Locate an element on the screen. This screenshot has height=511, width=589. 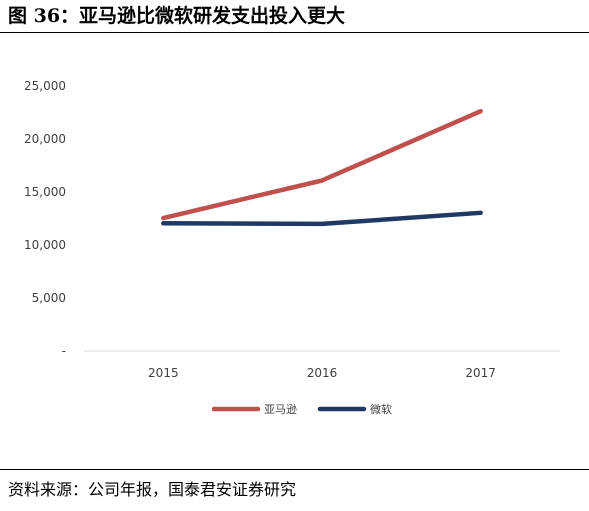
legend-label-microsoft: 微软 is located at coordinates (381, 409).